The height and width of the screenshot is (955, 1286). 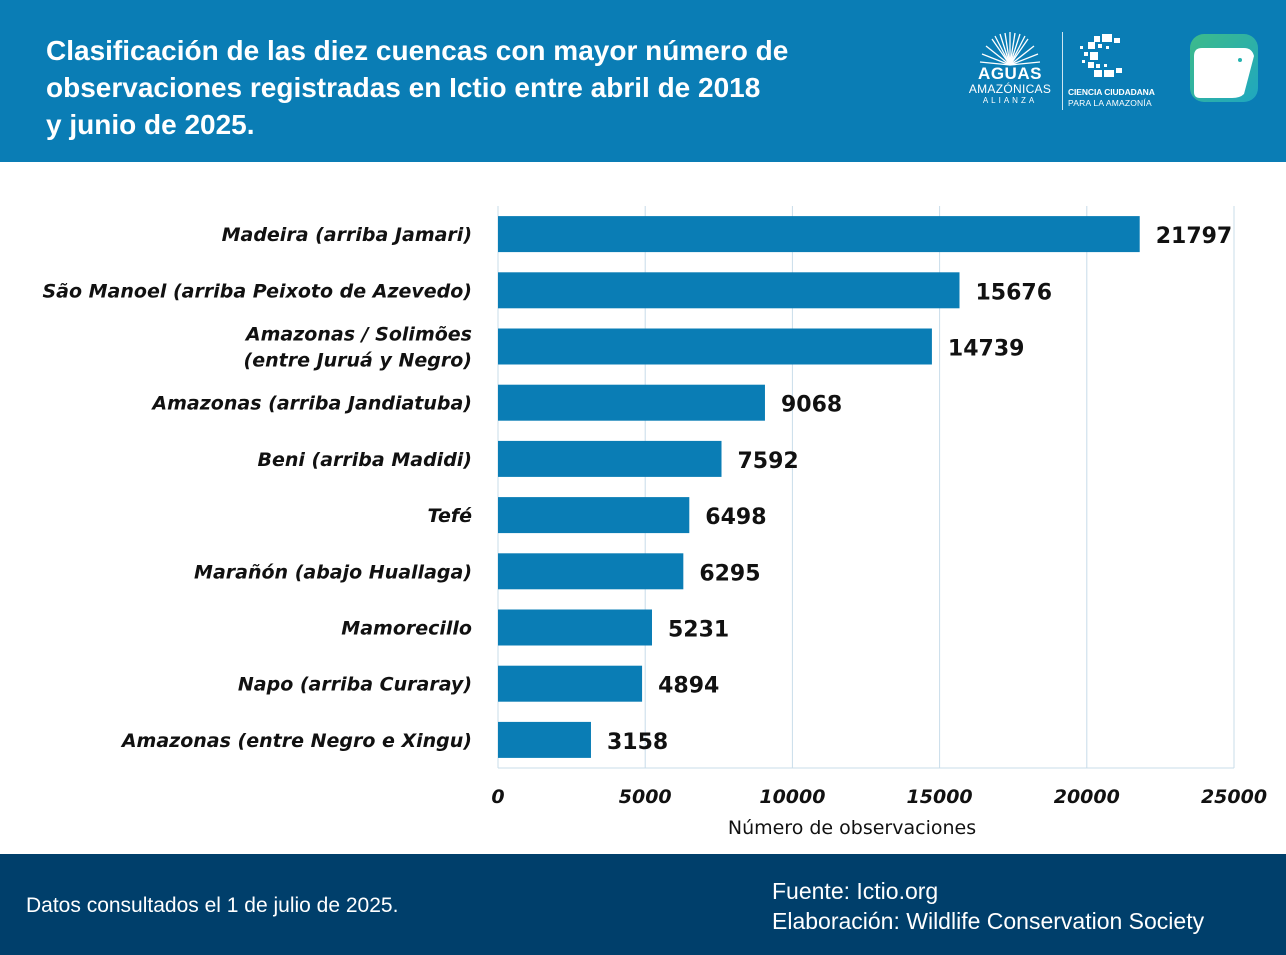 I want to click on category-label-line: Marañón (abajo Huallaga), so click(x=333, y=572).